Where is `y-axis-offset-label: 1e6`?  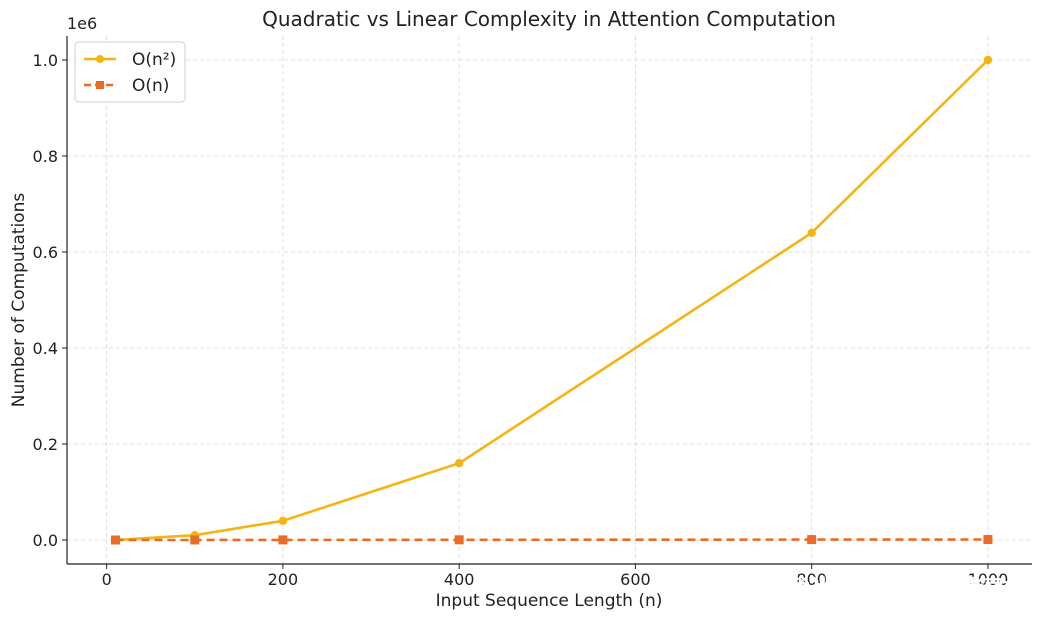
y-axis-offset-label: 1e6 is located at coordinates (82, 23).